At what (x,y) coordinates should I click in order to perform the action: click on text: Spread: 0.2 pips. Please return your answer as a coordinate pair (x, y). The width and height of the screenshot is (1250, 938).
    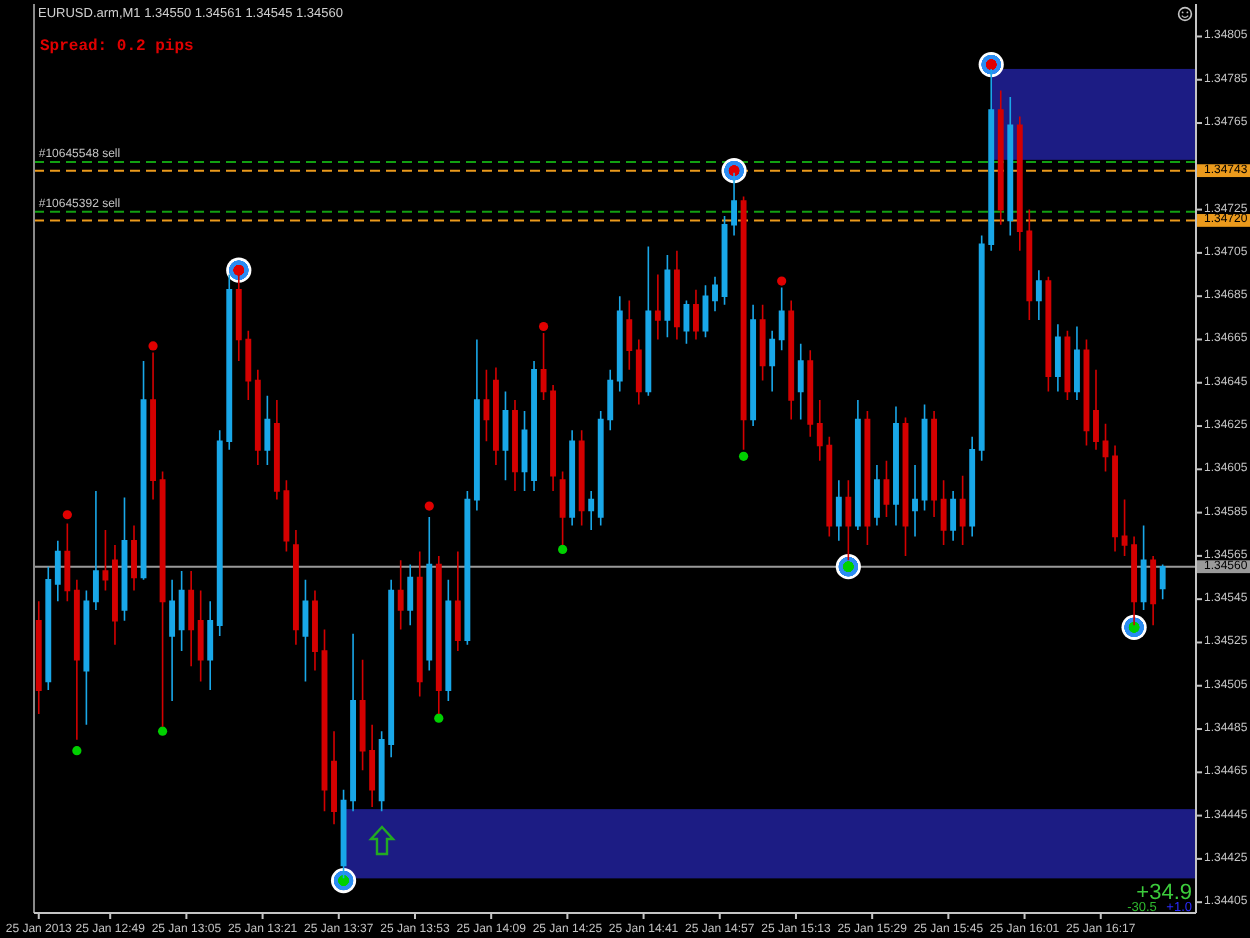
    Looking at the image, I should click on (117, 47).